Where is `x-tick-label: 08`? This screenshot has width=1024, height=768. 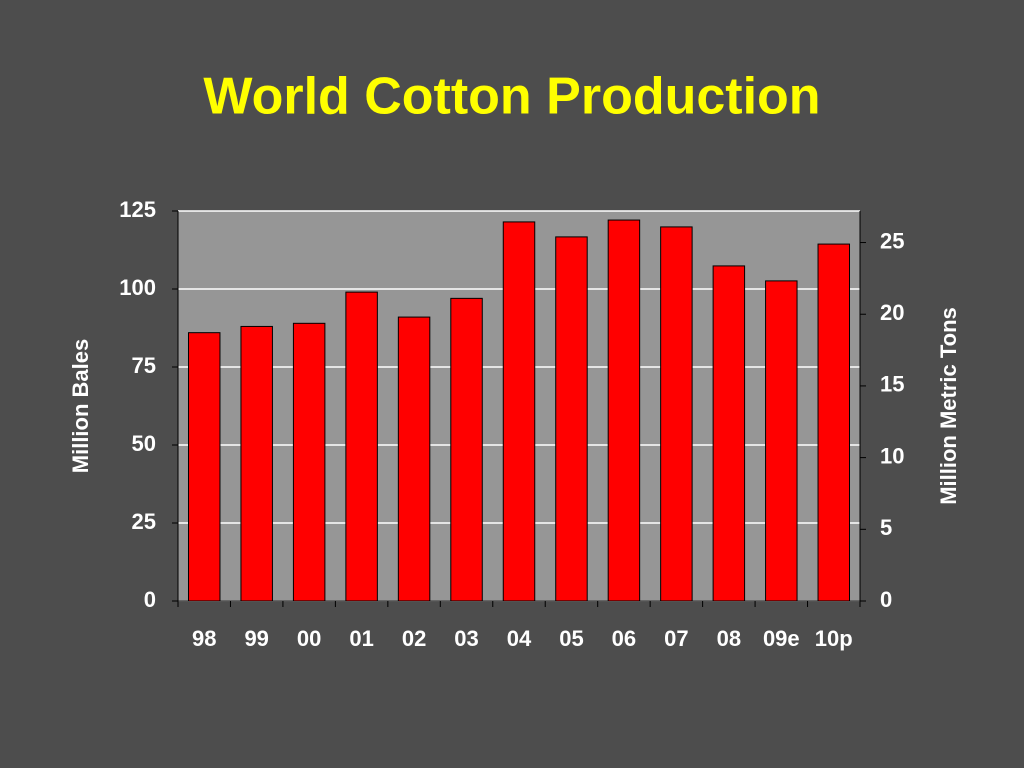
x-tick-label: 08 is located at coordinates (729, 638).